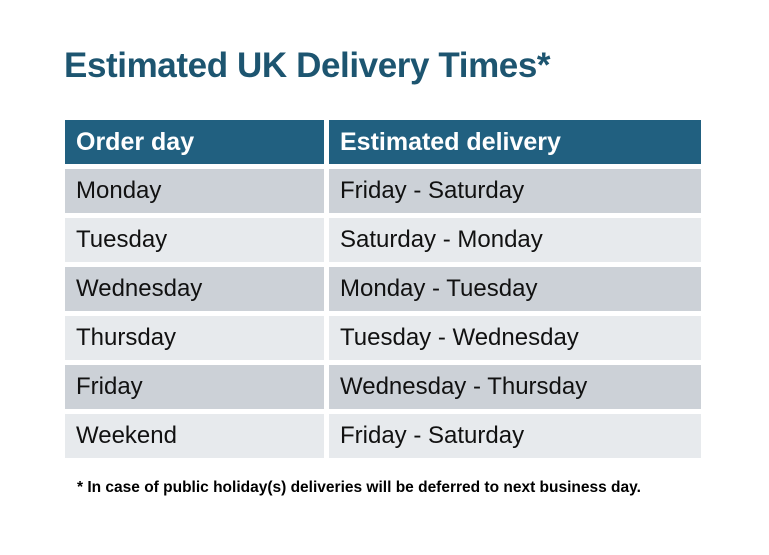 This screenshot has width=769, height=555. I want to click on cell-order-day: Friday, so click(194, 387).